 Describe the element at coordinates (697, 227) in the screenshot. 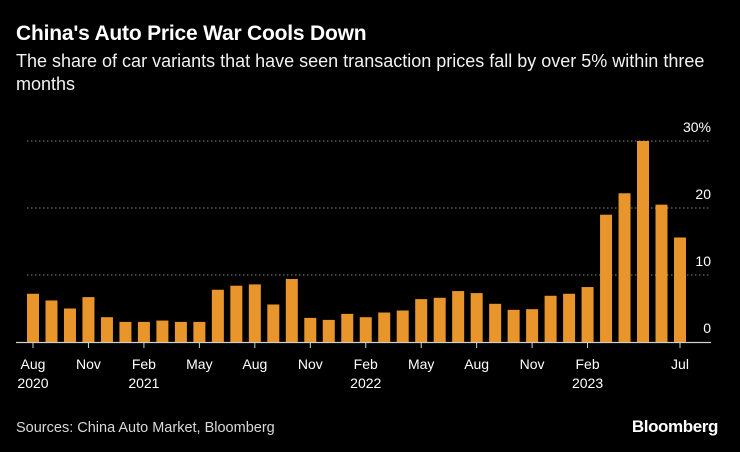

I see `y-axis-ticks: 0 10 20 30%` at that location.